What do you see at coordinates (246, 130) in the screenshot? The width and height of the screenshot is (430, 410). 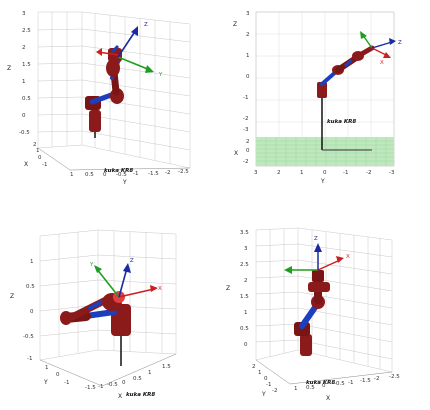 I see `tick-z: -3` at bounding box center [246, 130].